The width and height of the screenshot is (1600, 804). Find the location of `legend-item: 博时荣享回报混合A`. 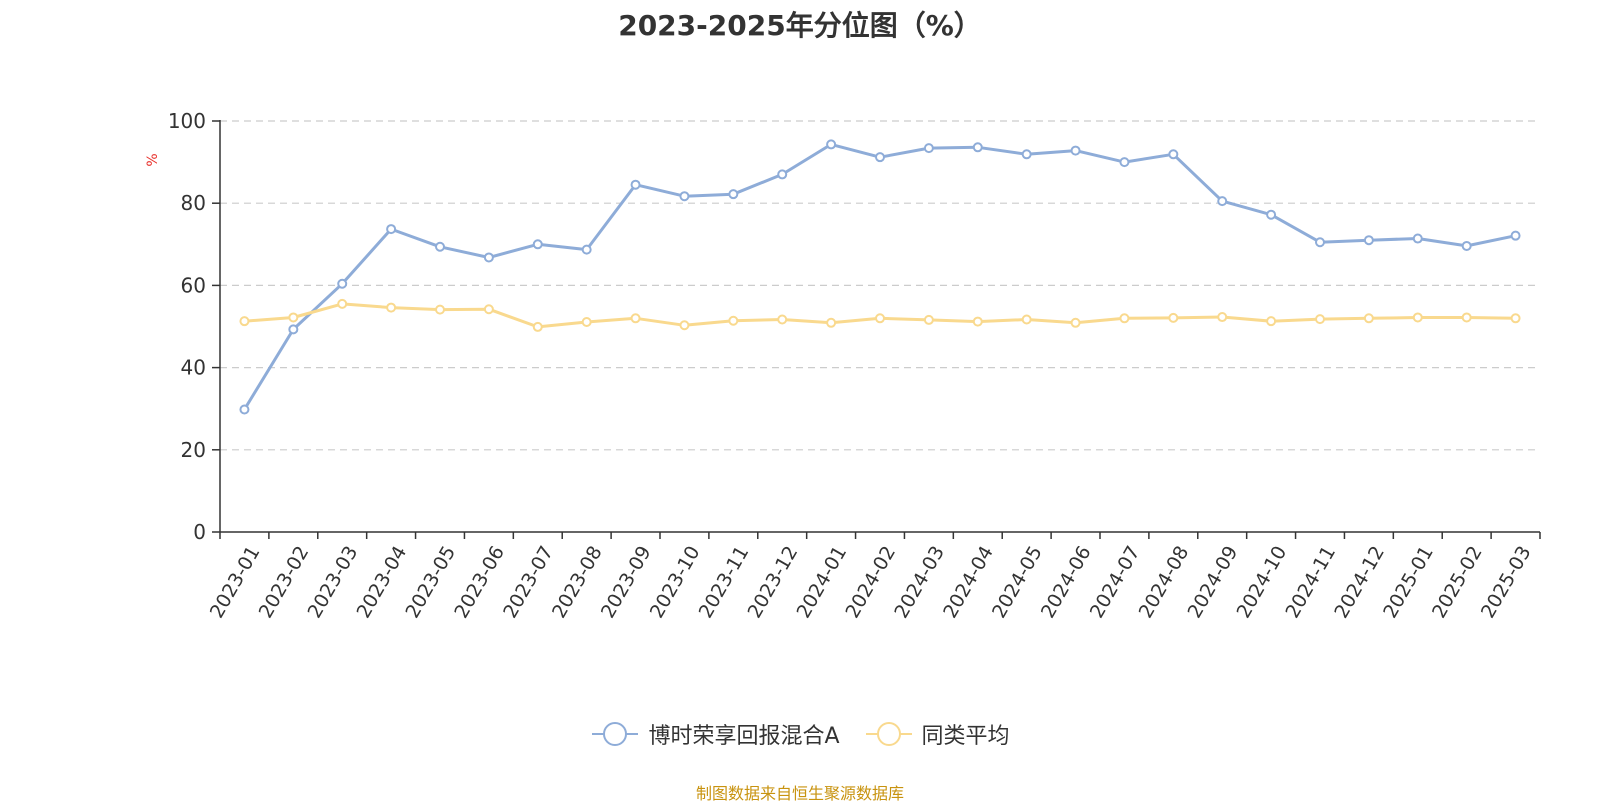

legend-item: 博时荣享回报混合A is located at coordinates (715, 734).